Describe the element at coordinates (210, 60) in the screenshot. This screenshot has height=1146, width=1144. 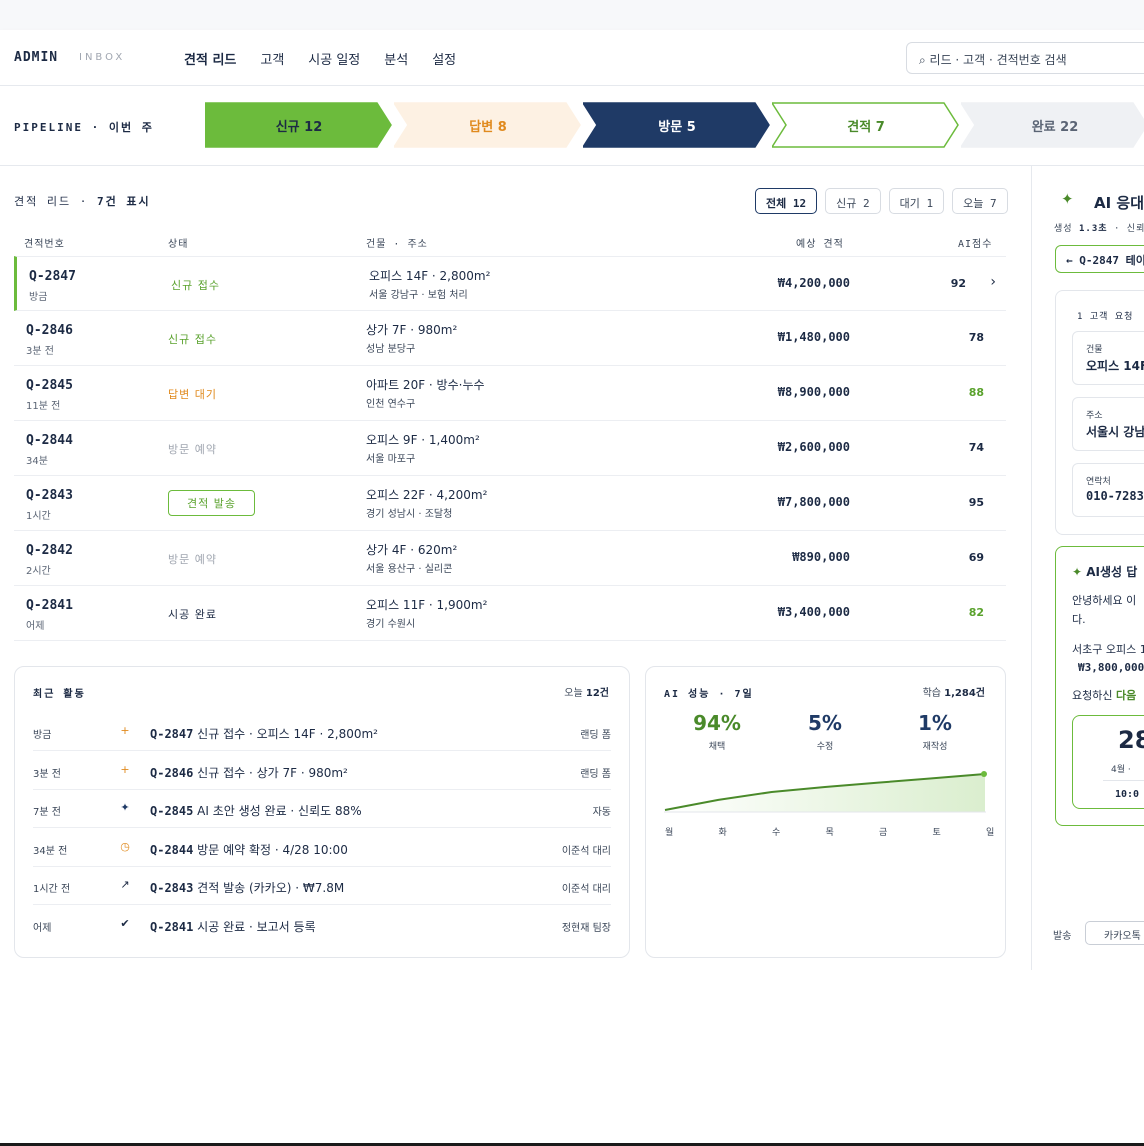
I see `nav-leads: 견적 리드` at that location.